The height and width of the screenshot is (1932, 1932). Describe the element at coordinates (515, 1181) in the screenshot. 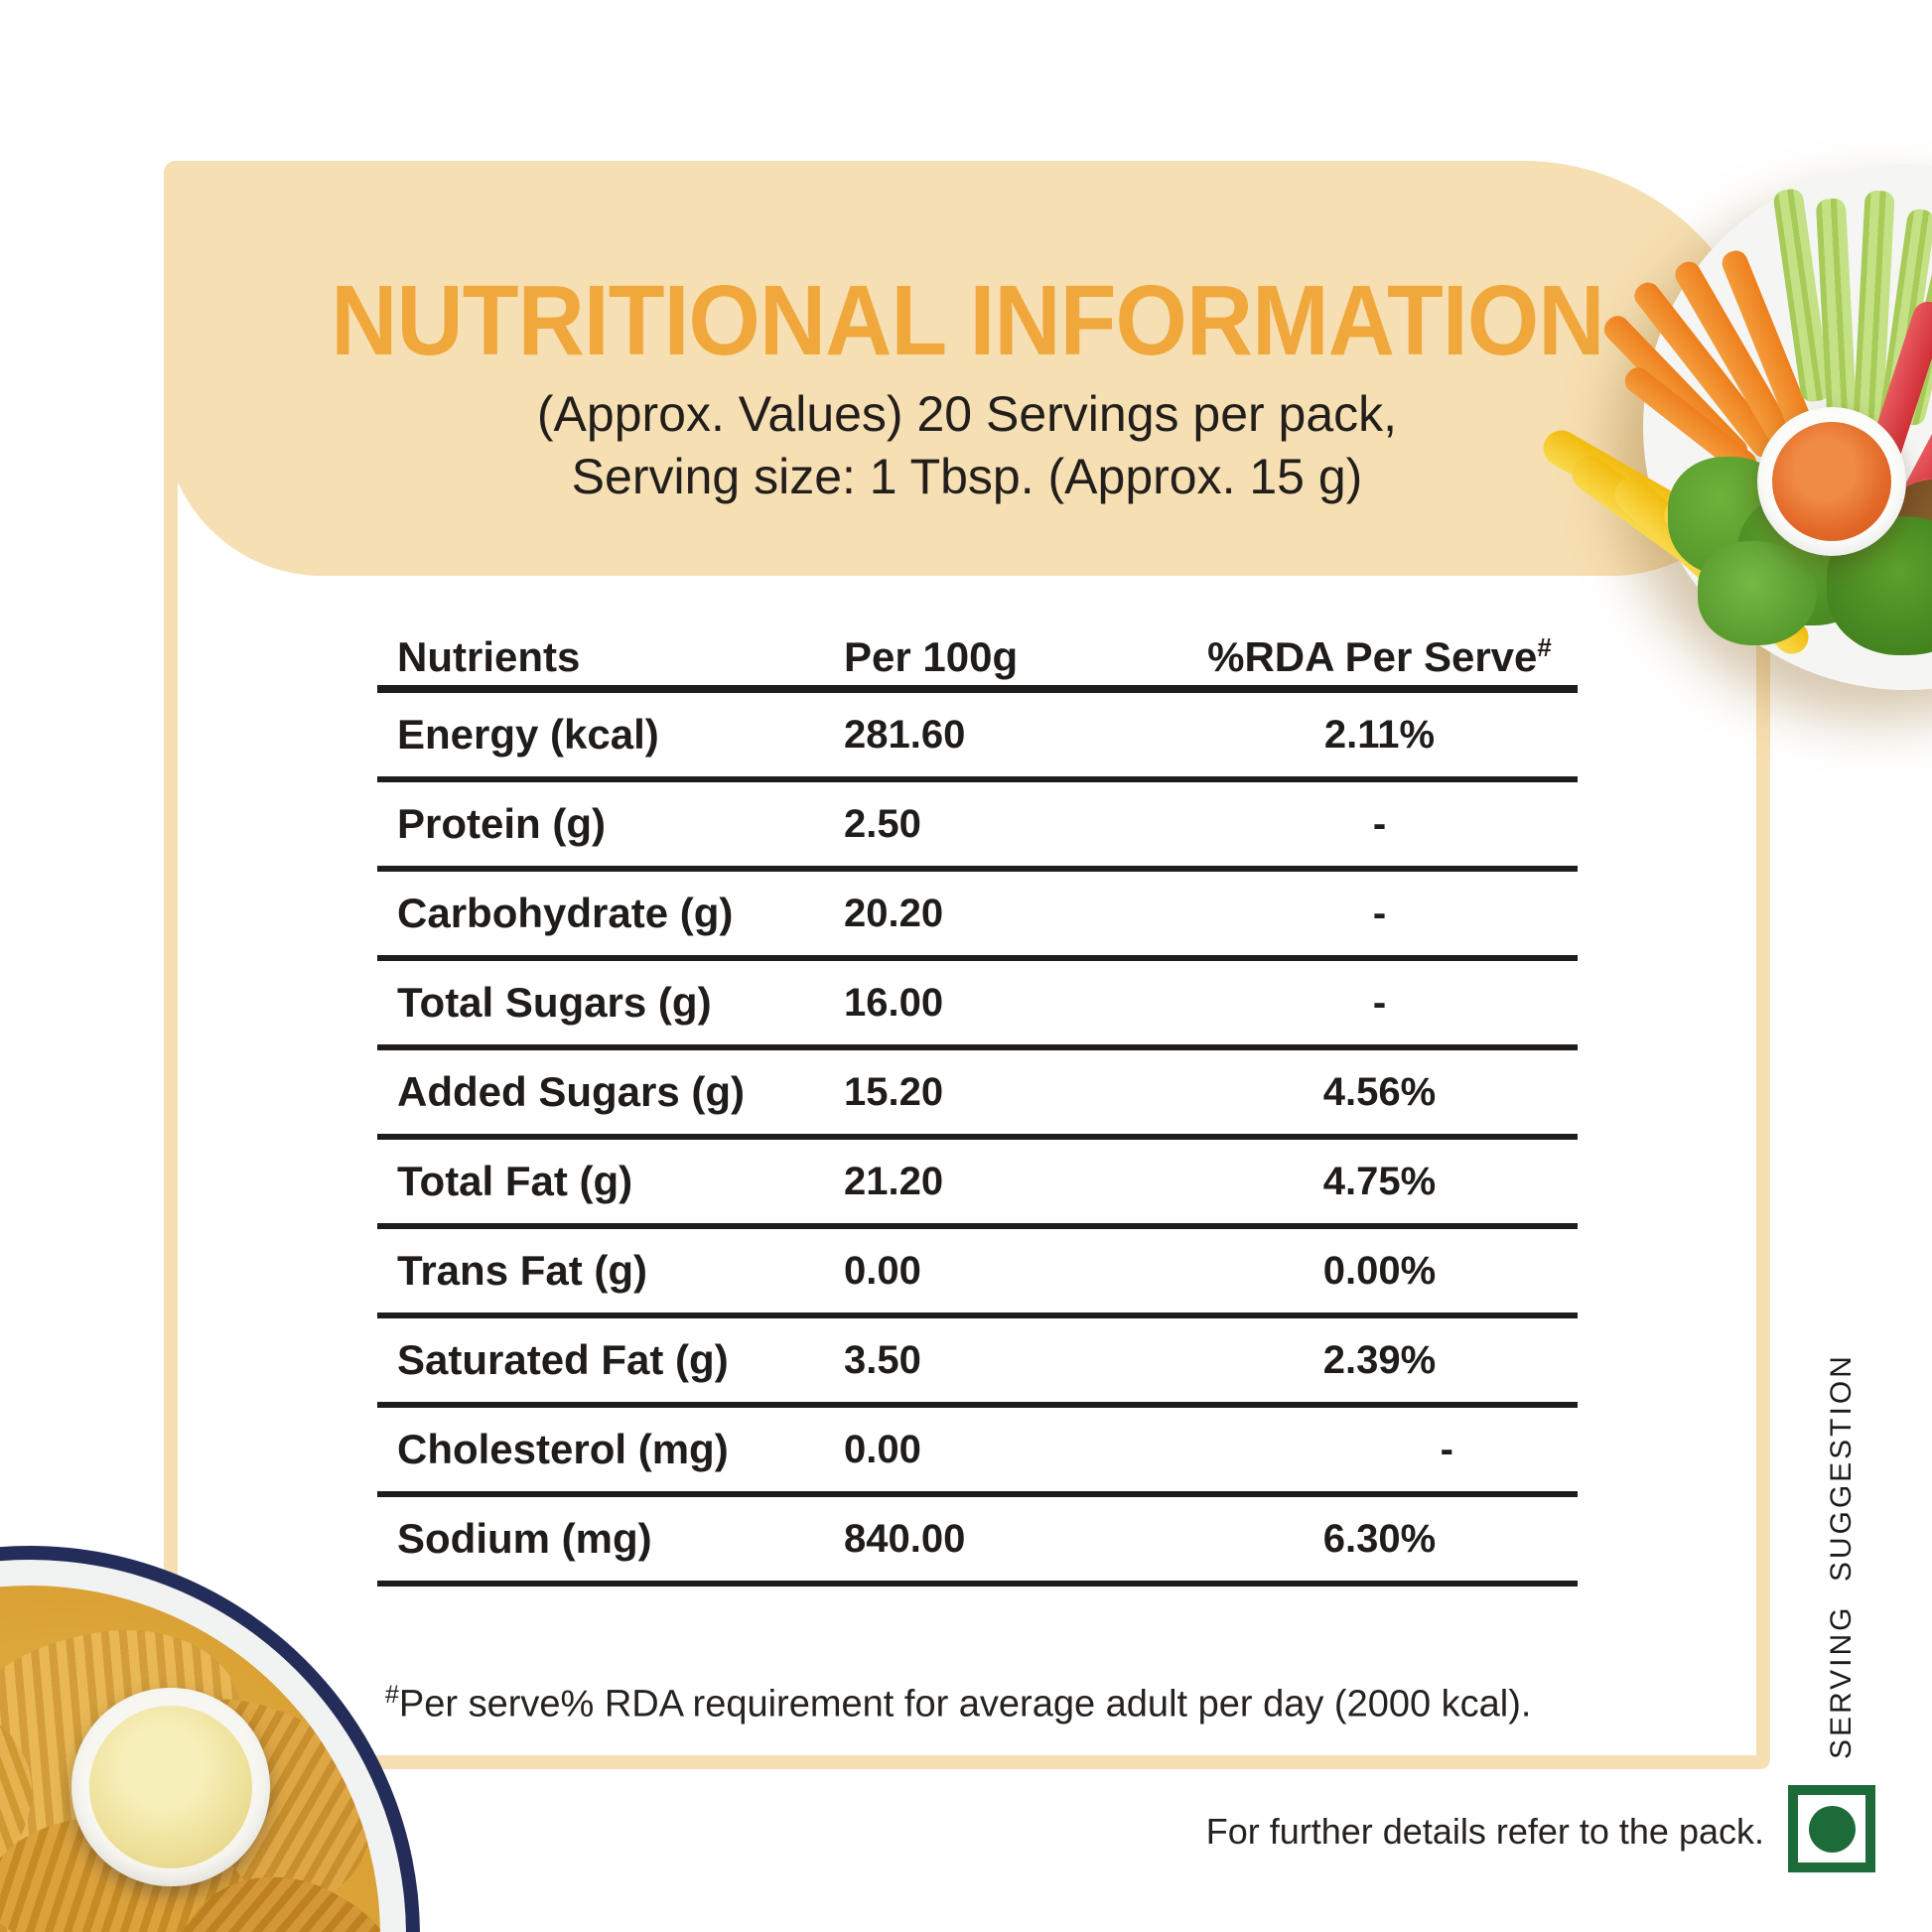

I see `nutrient-name: Total Fat (g)` at that location.